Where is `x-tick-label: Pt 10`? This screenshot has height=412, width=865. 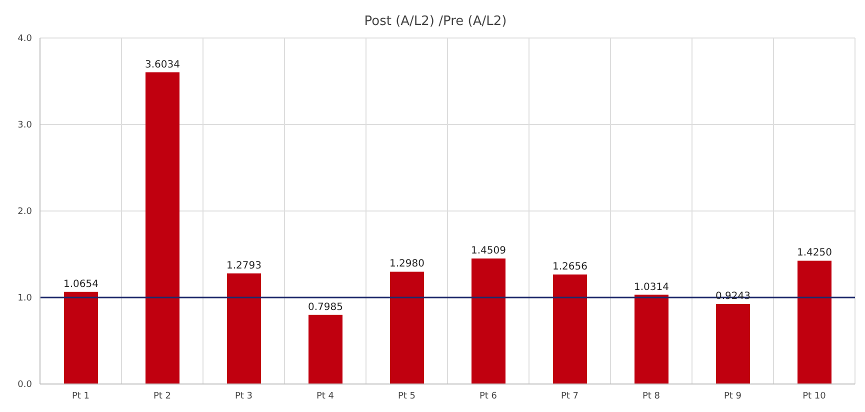
x-tick-label: Pt 10 is located at coordinates (814, 396).